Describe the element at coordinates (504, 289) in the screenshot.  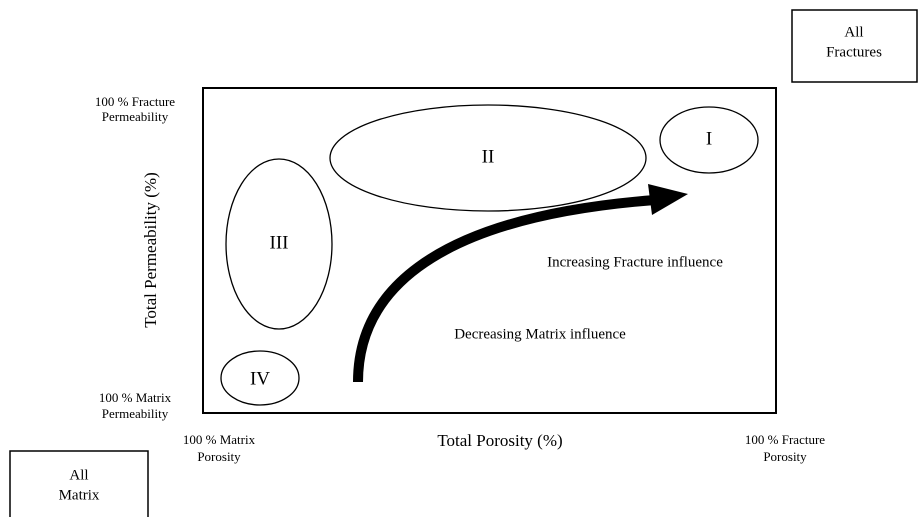
I see `trend-arrow` at that location.